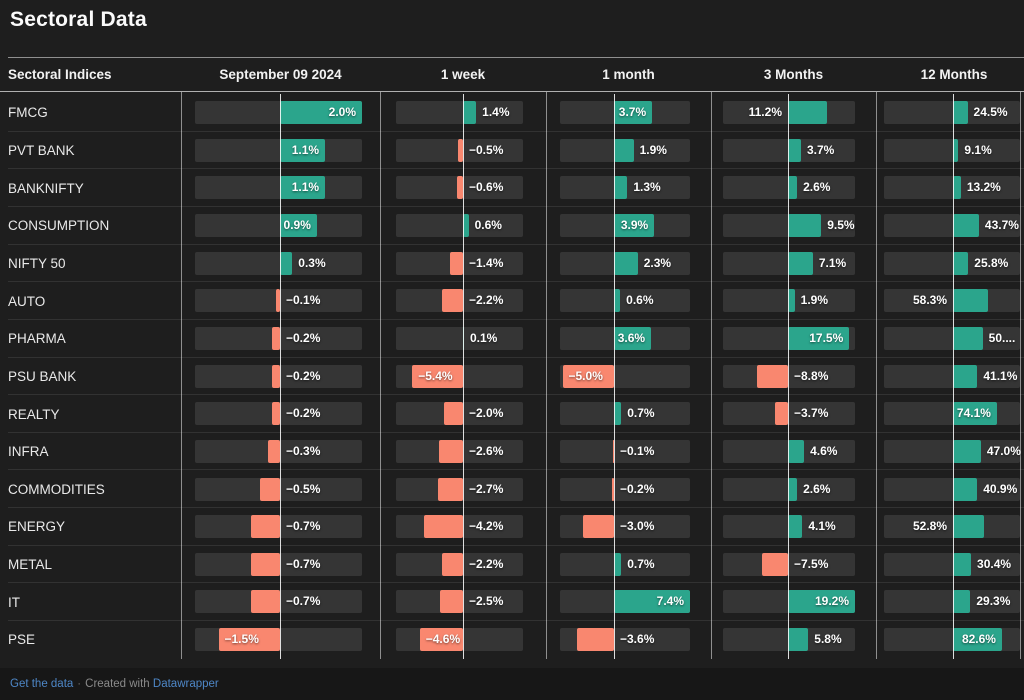  I want to click on table-row: INFRA −0.3% −2.6% −0.1% 4.6% 47.0%, so click(512, 452).